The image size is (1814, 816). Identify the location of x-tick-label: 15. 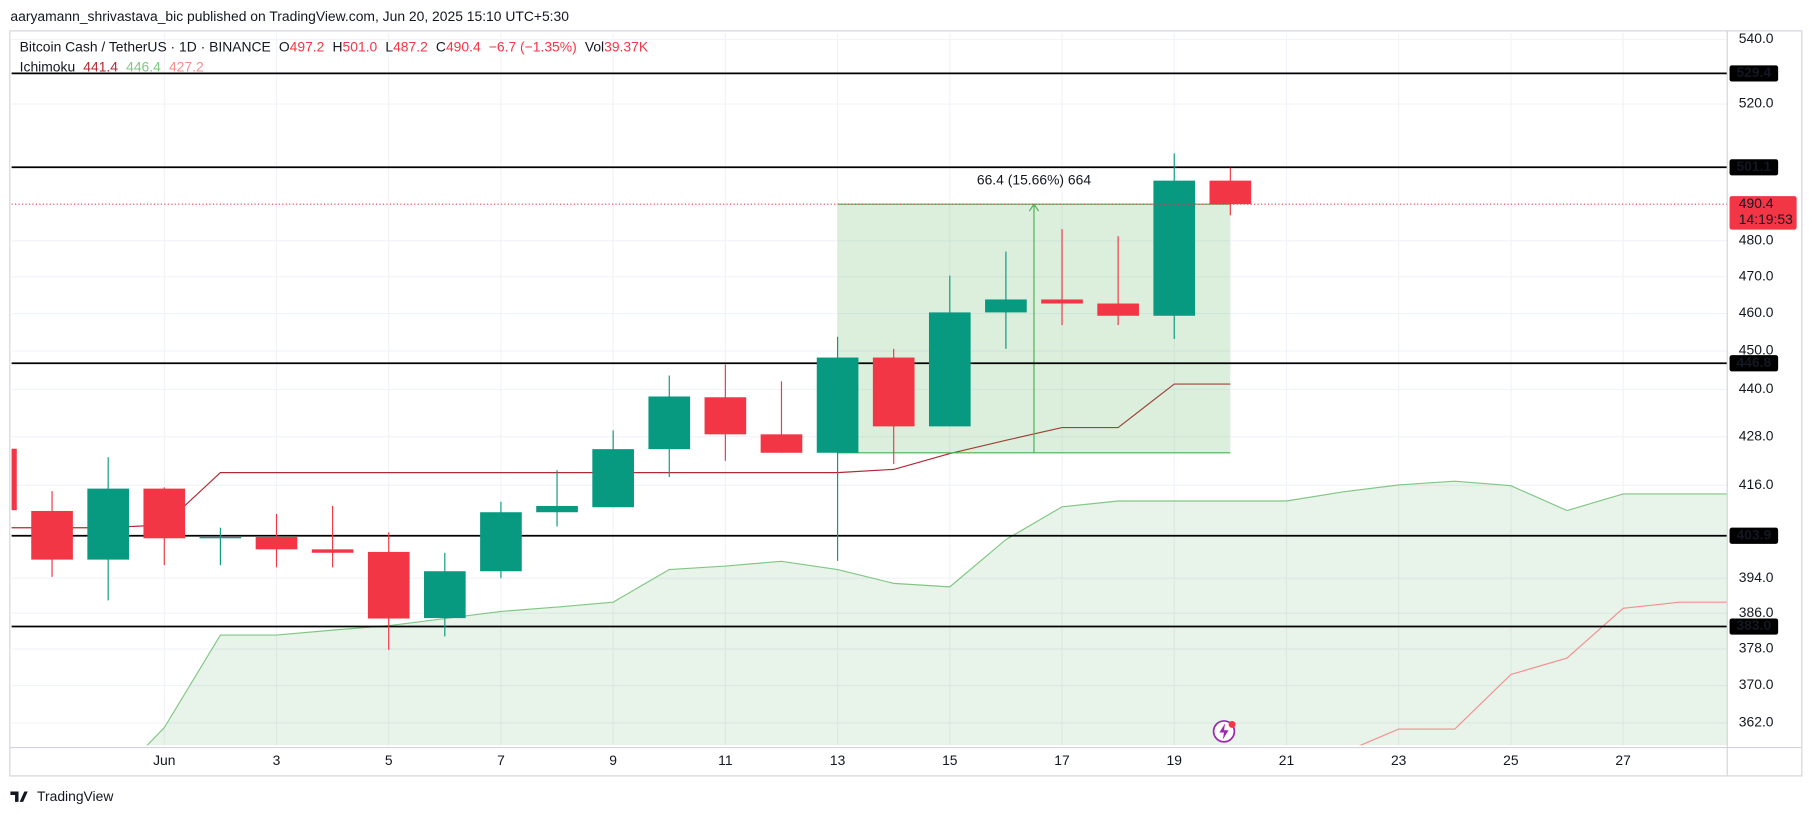
(950, 760).